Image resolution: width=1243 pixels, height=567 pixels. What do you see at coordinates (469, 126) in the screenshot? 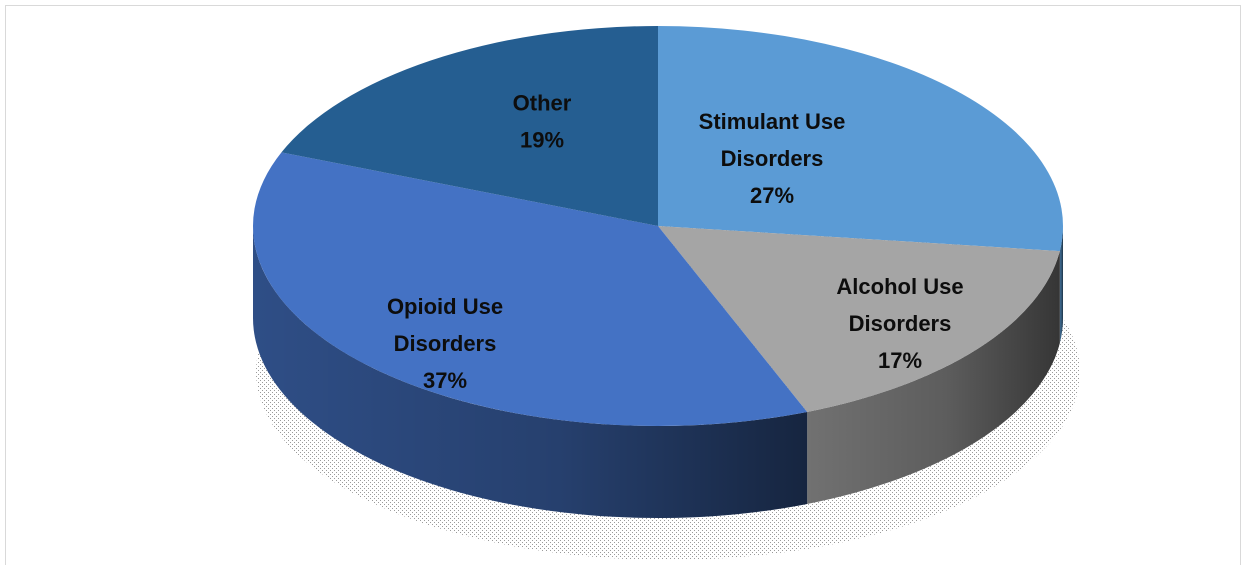
I see `pie-slice-other` at bounding box center [469, 126].